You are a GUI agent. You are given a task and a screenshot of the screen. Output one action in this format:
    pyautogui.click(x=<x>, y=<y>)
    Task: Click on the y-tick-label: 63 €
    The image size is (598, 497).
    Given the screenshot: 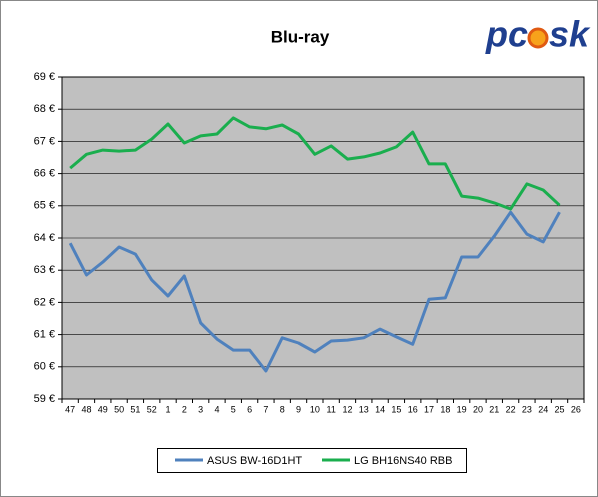 What is the action you would take?
    pyautogui.click(x=44, y=270)
    